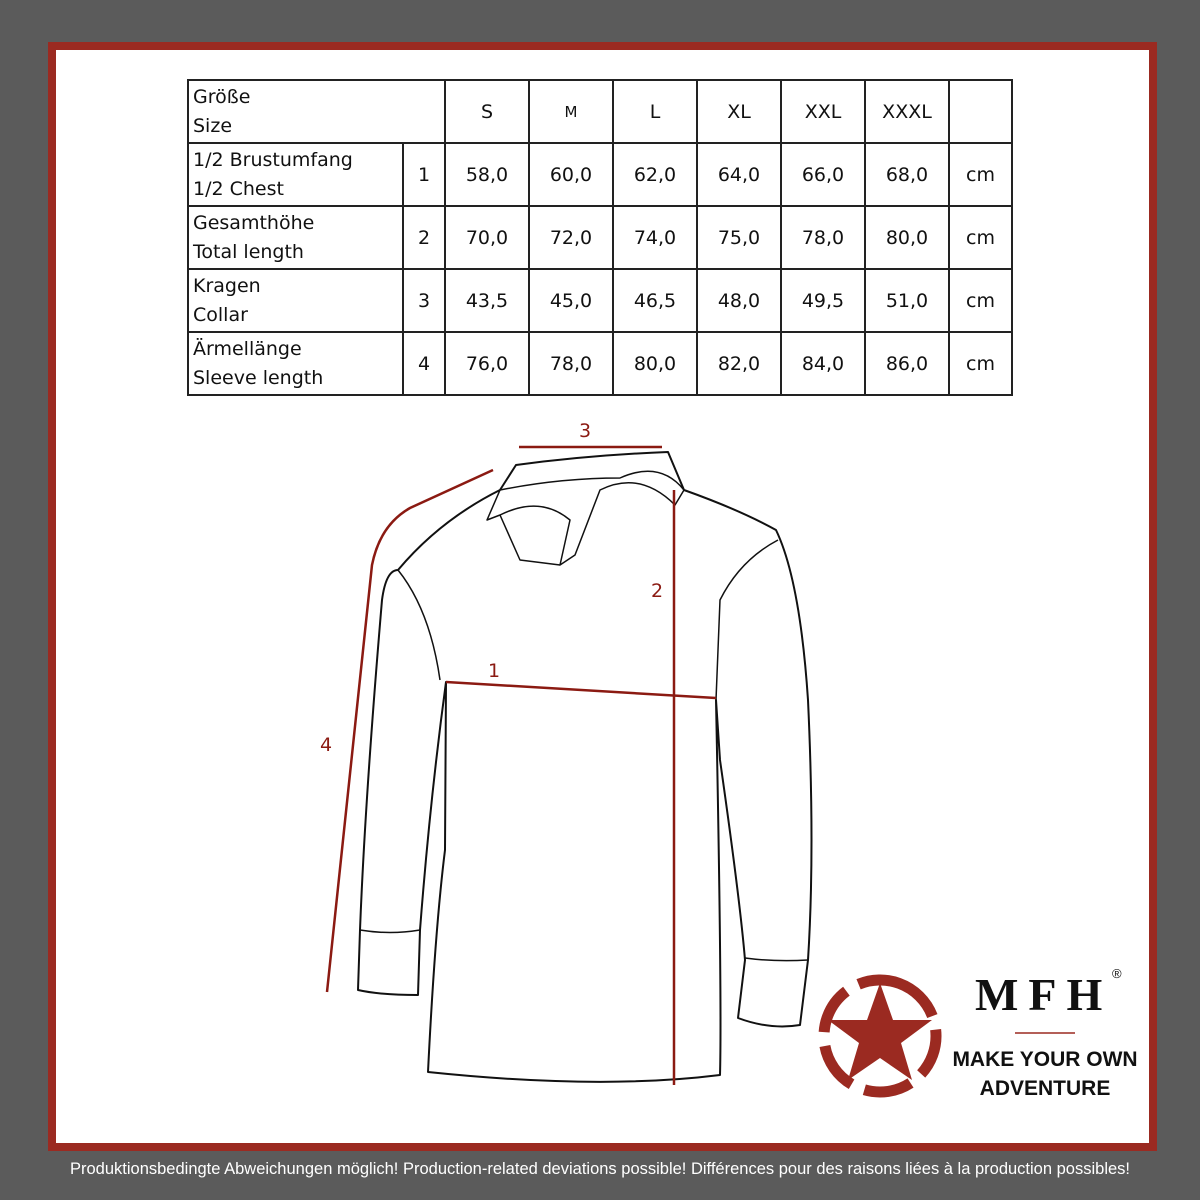 This screenshot has height=1200, width=1200. Describe the element at coordinates (980, 111) in the screenshot. I see `unit-header` at that location.